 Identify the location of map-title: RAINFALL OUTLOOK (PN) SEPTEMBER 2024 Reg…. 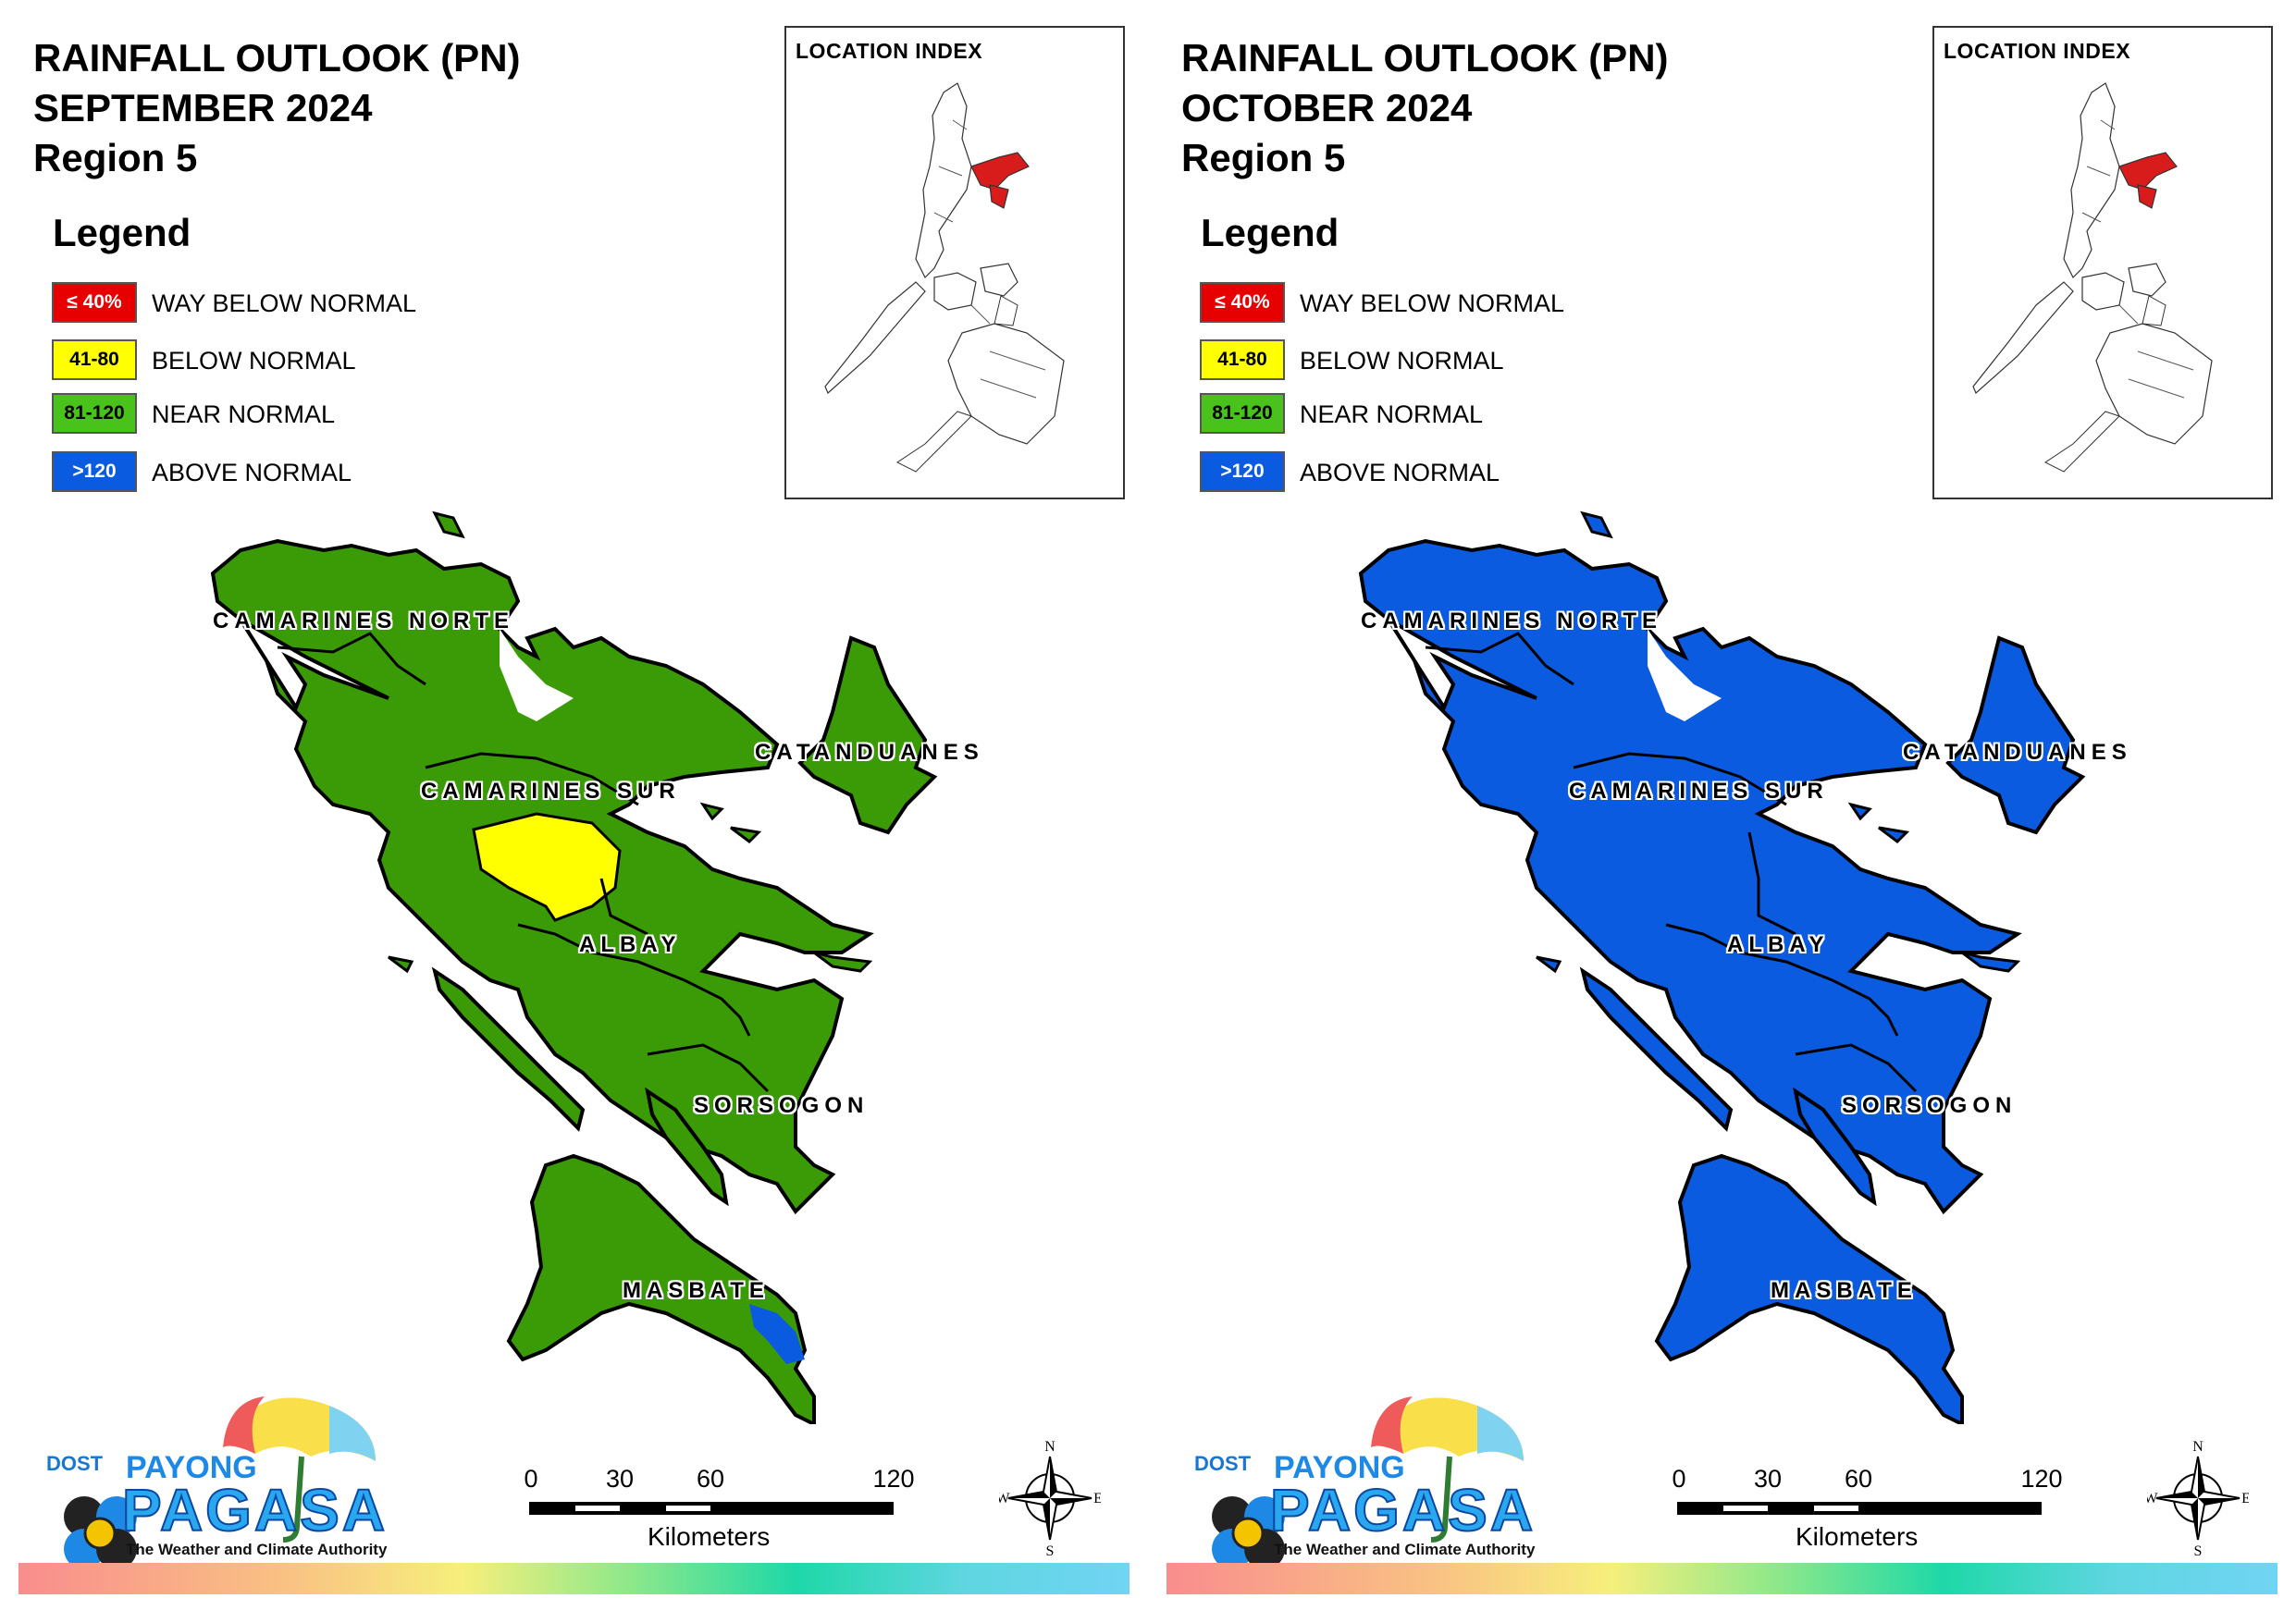
(277, 108).